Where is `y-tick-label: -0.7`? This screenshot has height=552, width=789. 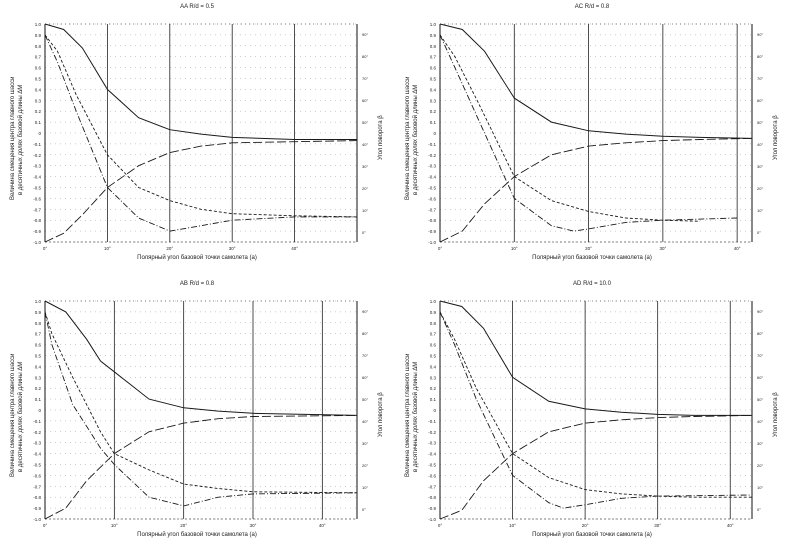
y-tick-label: -0.7 is located at coordinates (432, 209).